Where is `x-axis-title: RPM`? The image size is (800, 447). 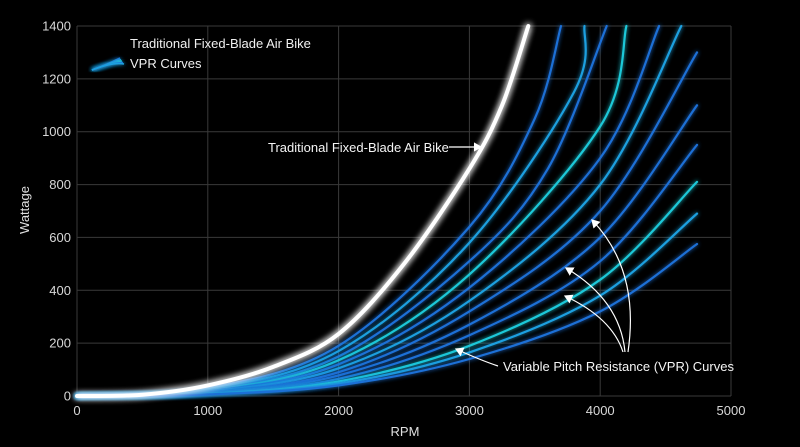
x-axis-title: RPM is located at coordinates (405, 431).